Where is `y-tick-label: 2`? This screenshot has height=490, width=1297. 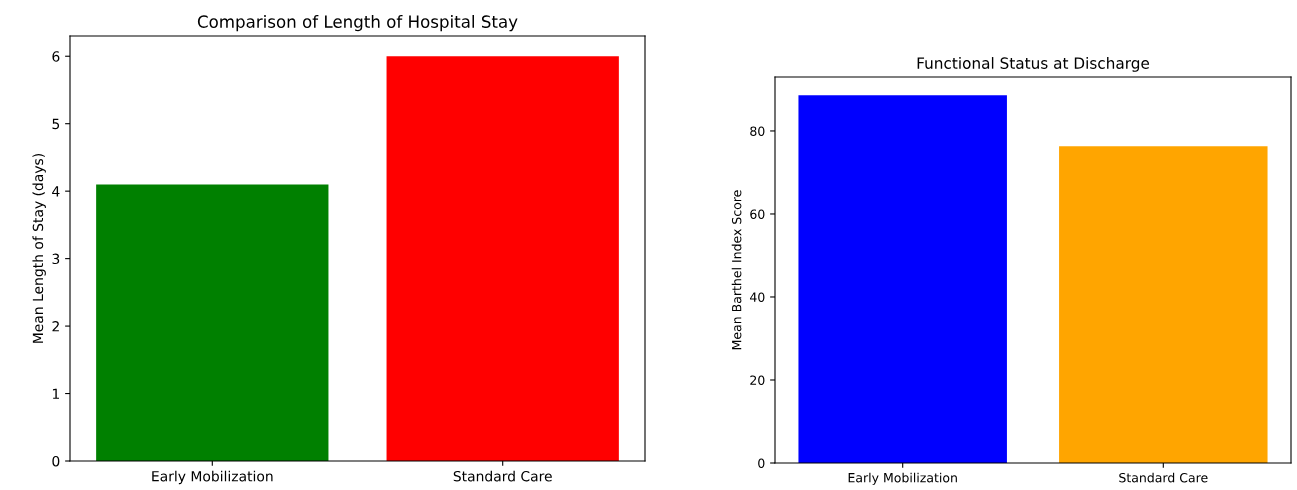 y-tick-label: 2 is located at coordinates (55, 326).